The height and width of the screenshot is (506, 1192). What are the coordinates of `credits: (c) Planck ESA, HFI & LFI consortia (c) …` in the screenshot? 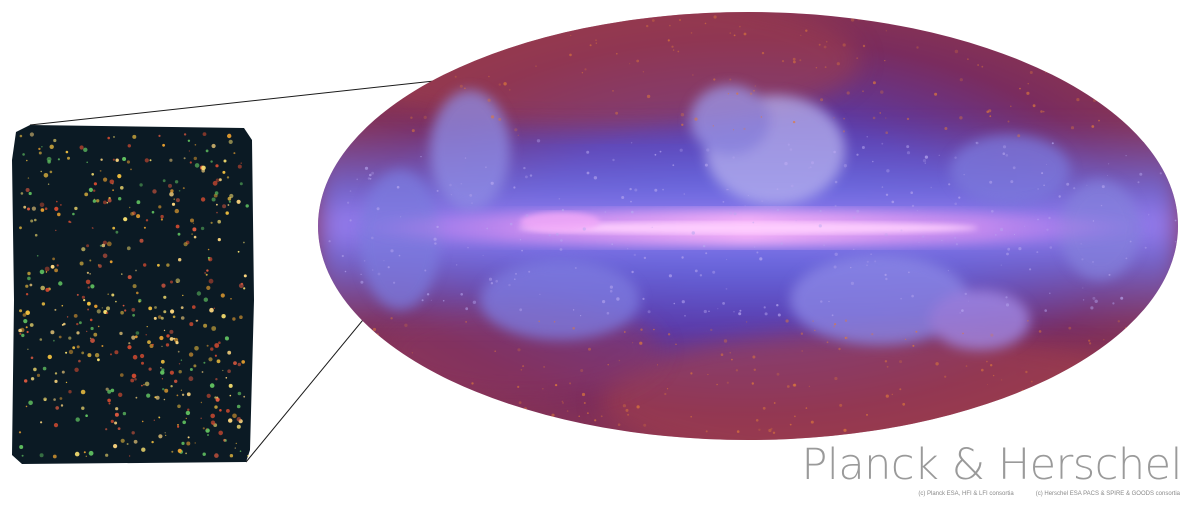 It's located at (1049, 494).